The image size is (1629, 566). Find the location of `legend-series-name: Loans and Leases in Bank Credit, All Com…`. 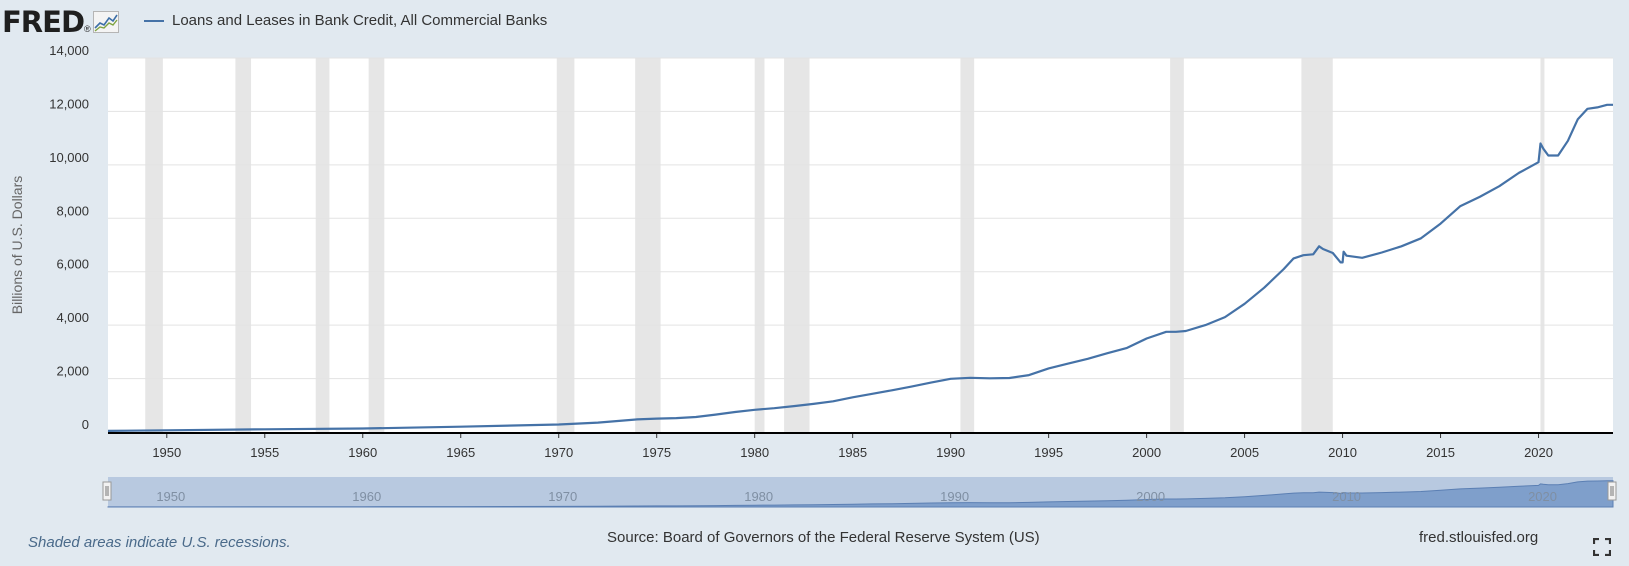

legend-series-name: Loans and Leases in Bank Credit, All Com… is located at coordinates (360, 20).